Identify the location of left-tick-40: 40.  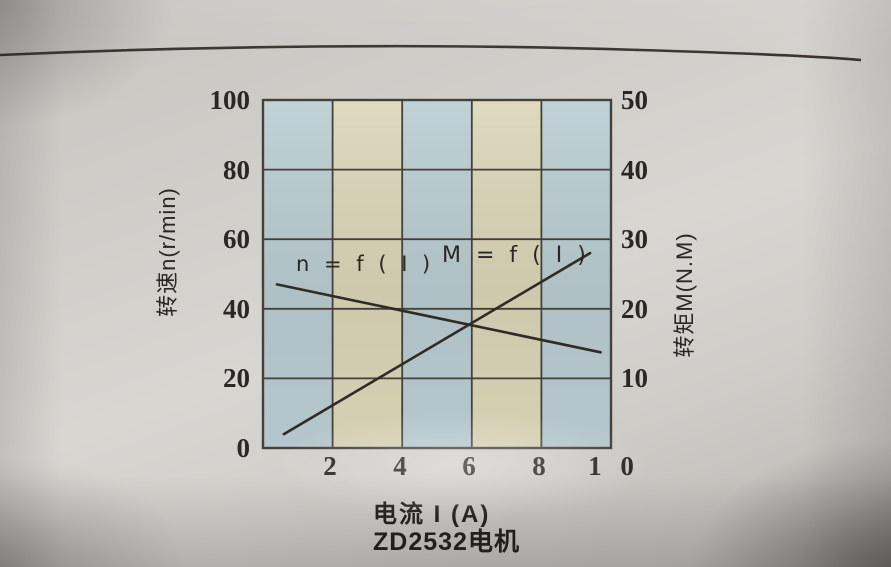
(236, 309).